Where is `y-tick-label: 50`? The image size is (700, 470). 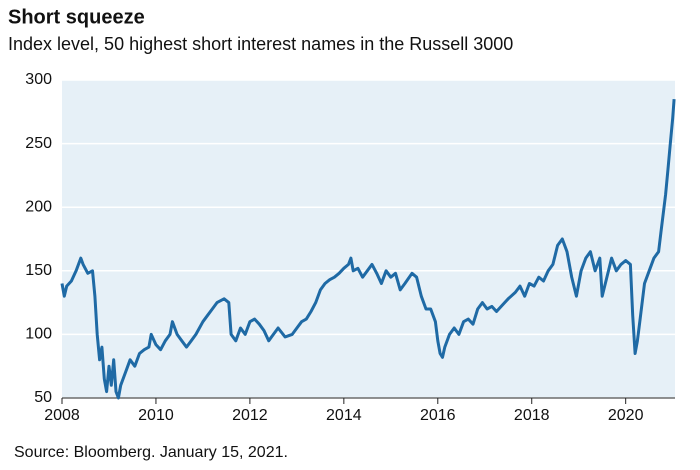
y-tick-label: 50 is located at coordinates (43, 397).